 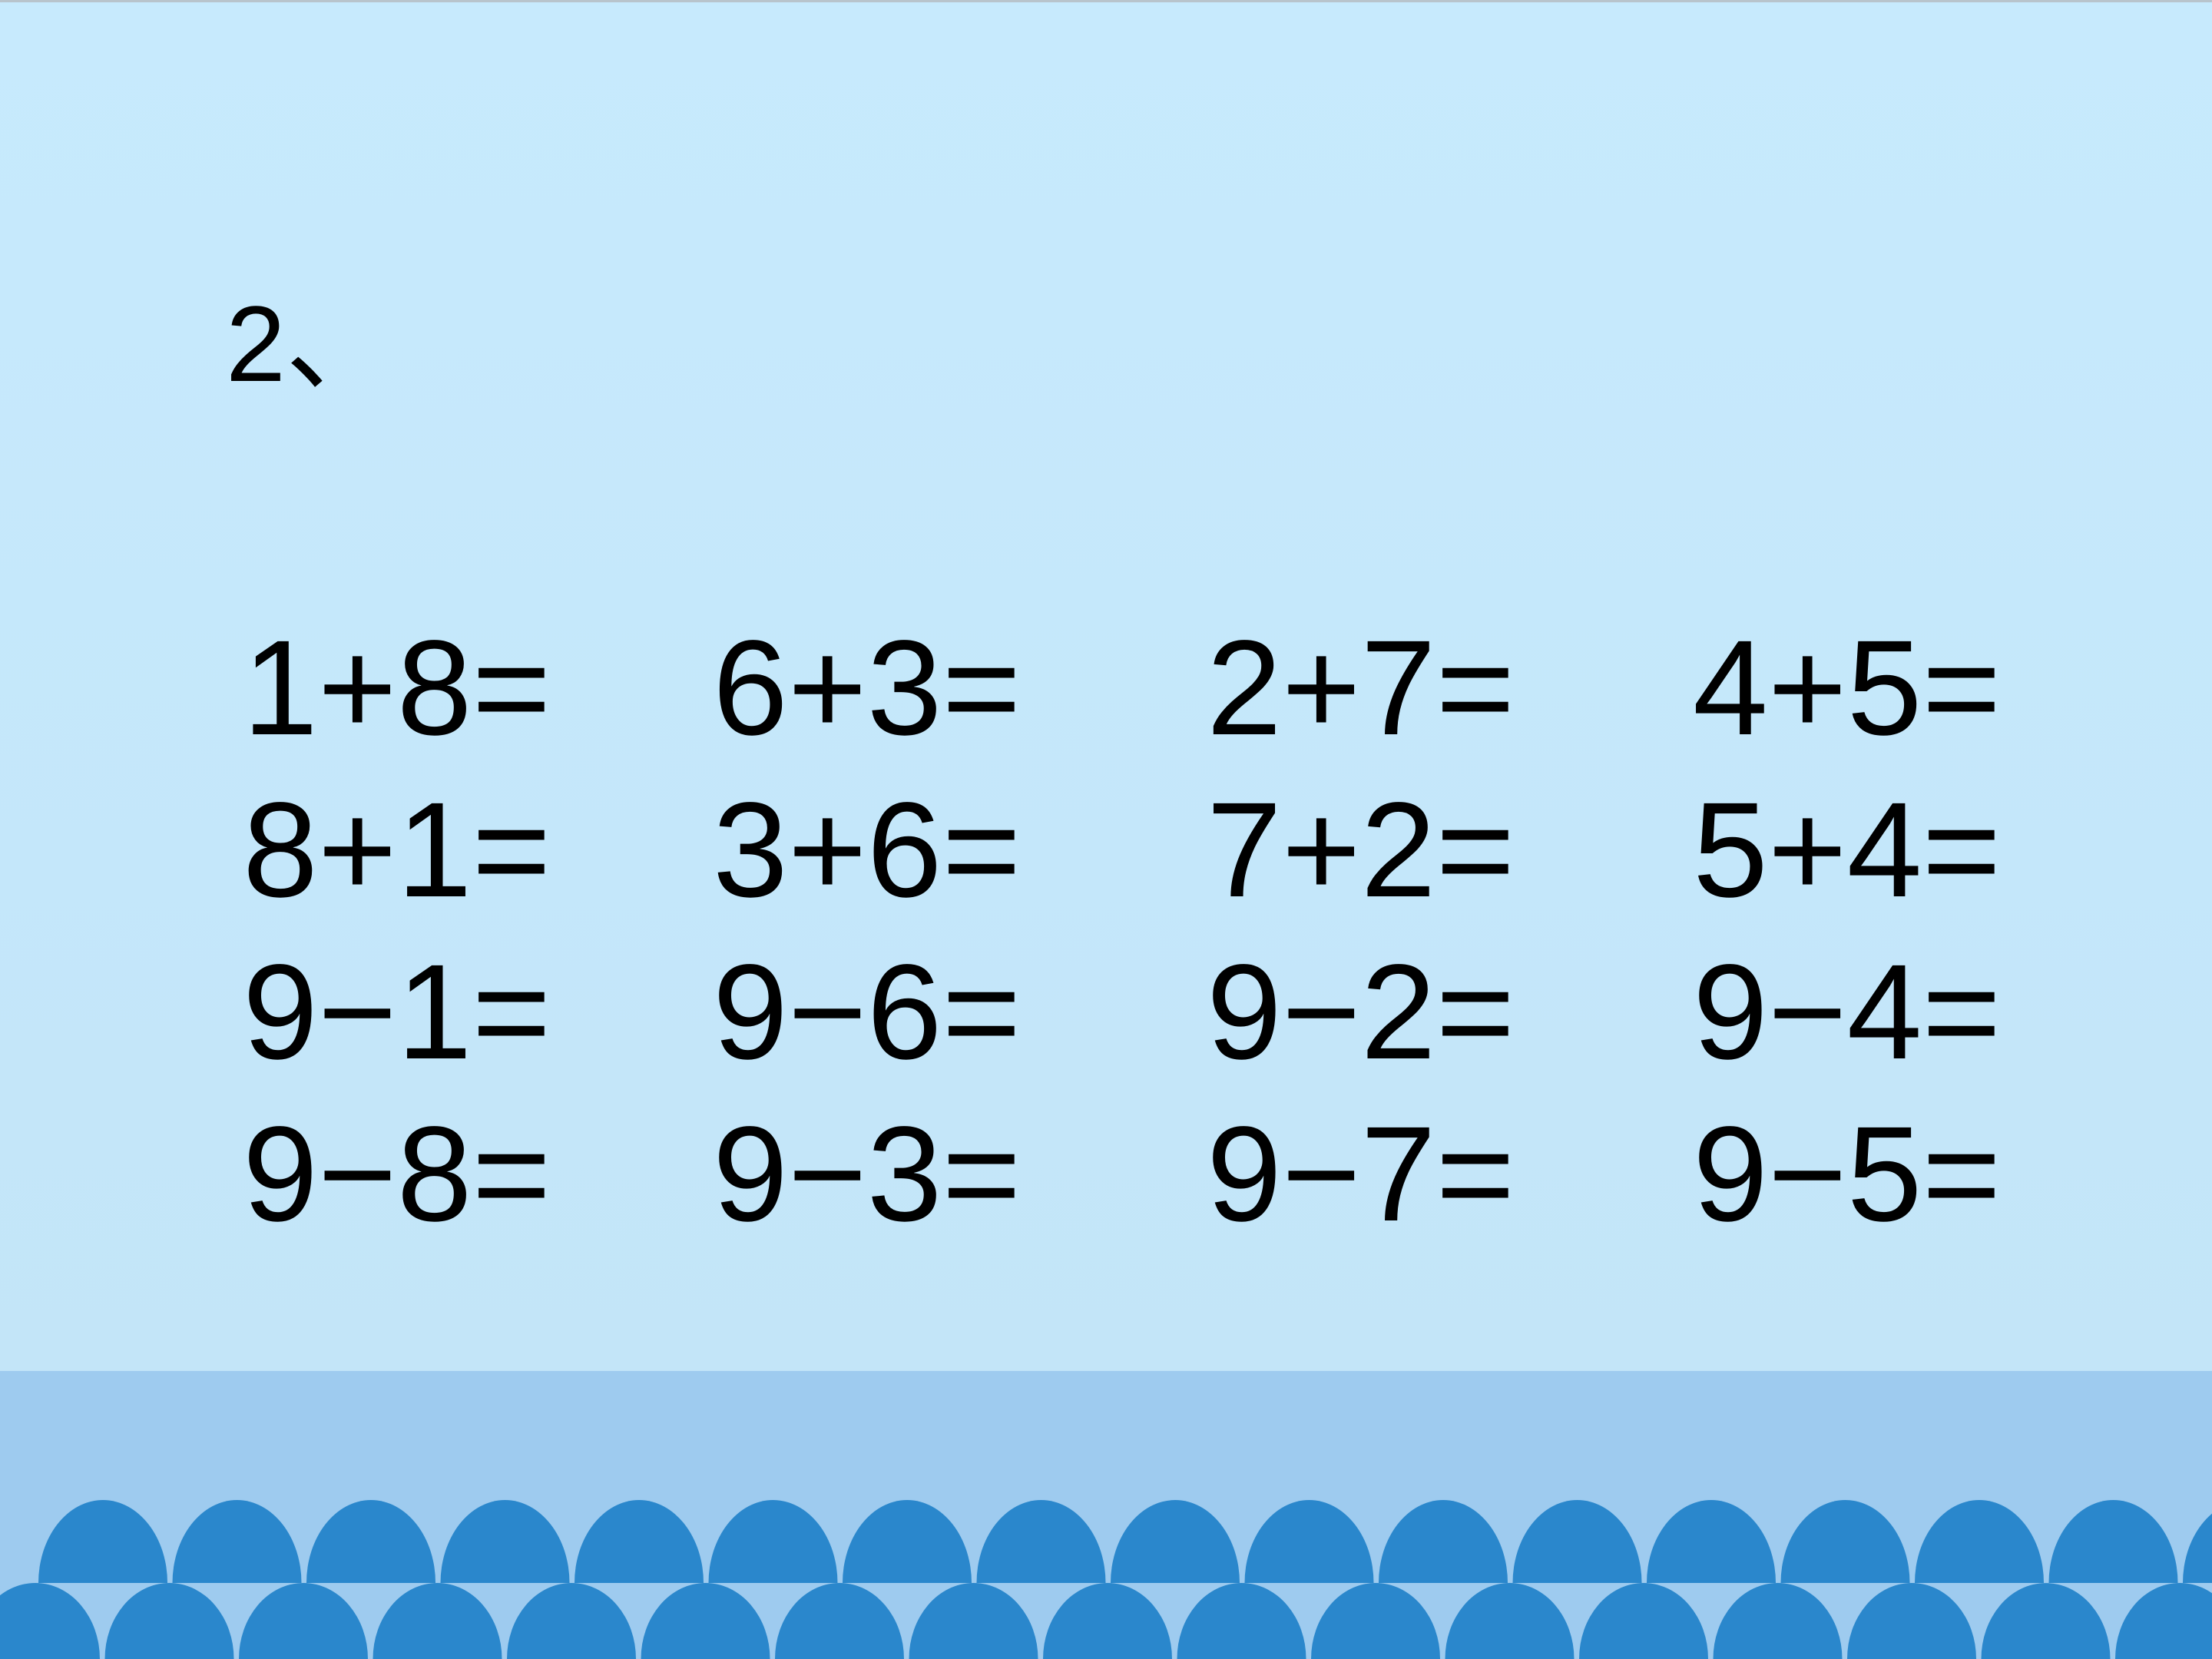 What do you see at coordinates (397, 1012) in the screenshot?
I see `equation: 9−1=` at bounding box center [397, 1012].